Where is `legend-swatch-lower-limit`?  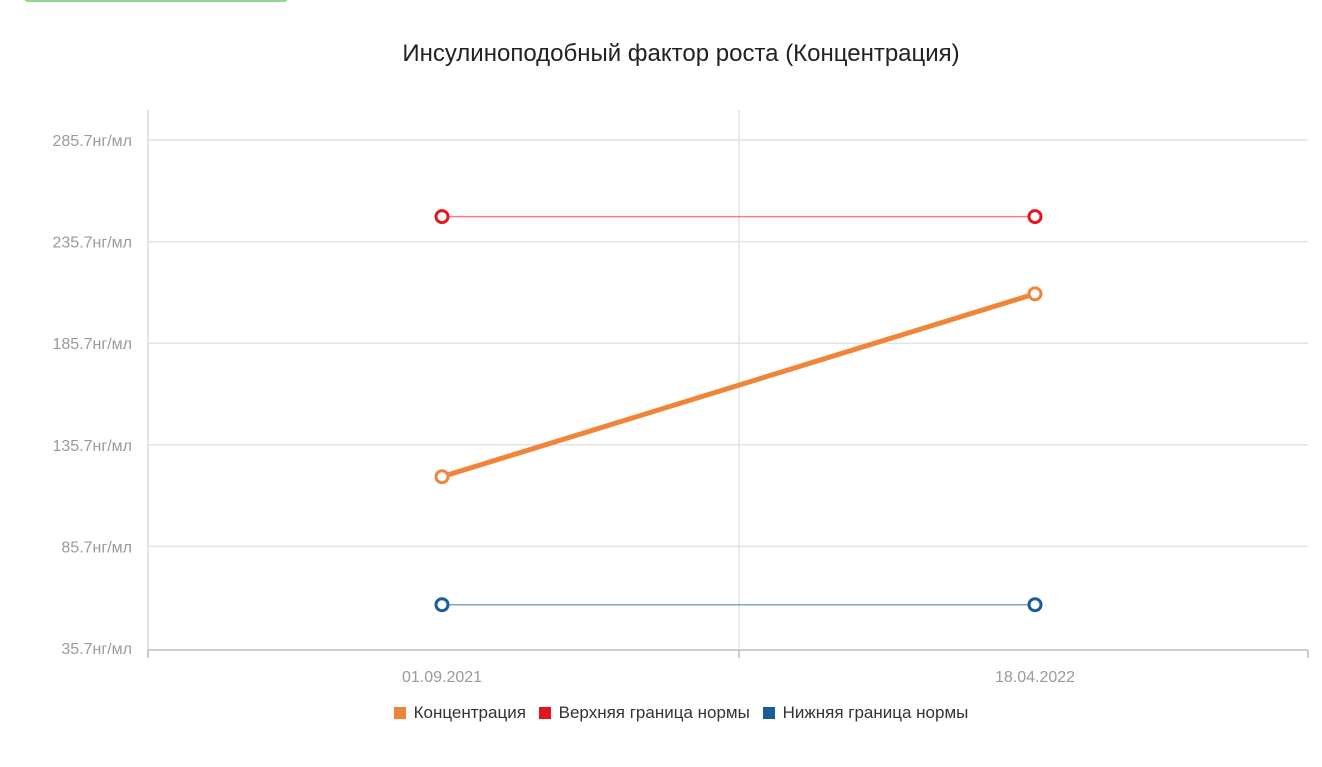 legend-swatch-lower-limit is located at coordinates (768, 713).